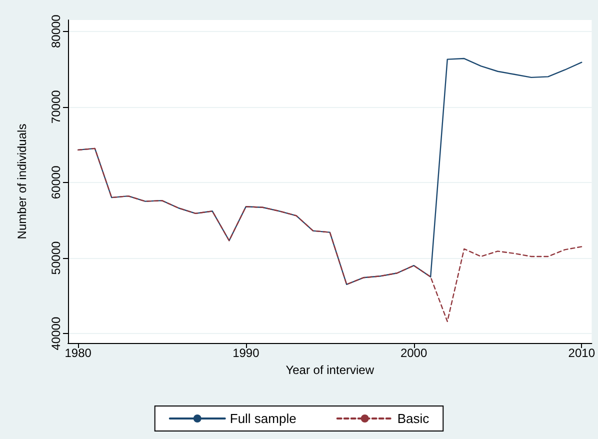 This screenshot has height=439, width=598. What do you see at coordinates (263, 418) in the screenshot?
I see `legend-label: Full sample` at bounding box center [263, 418].